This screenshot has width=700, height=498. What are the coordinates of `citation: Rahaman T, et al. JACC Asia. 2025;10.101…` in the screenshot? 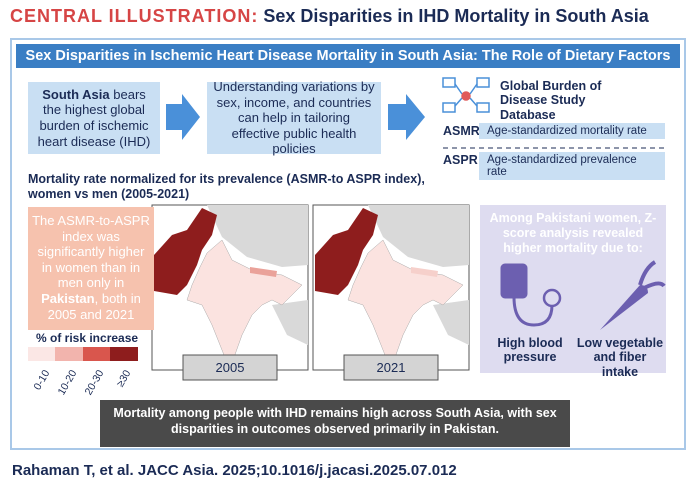 It's located at (234, 470).